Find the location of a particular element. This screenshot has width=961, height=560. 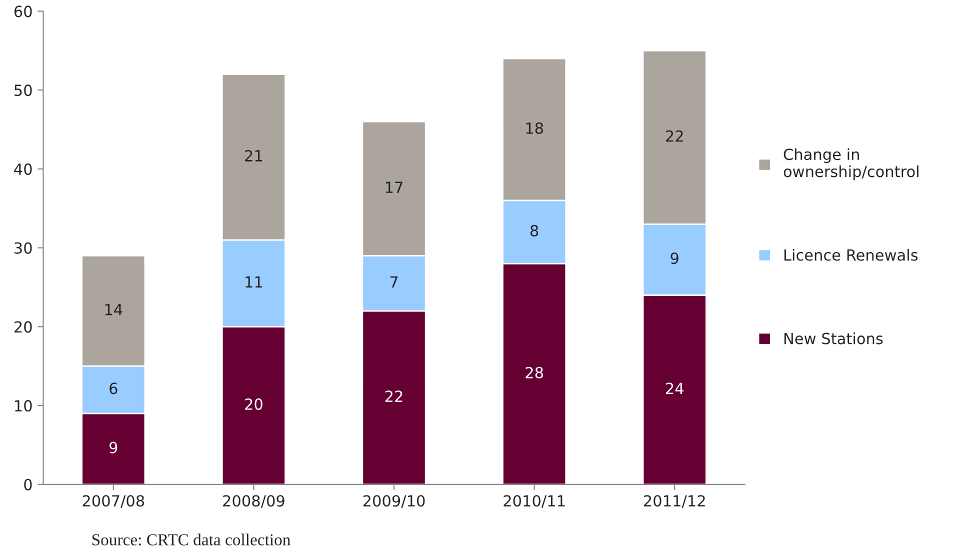

y-tick-label: 10 is located at coordinates (23, 406).